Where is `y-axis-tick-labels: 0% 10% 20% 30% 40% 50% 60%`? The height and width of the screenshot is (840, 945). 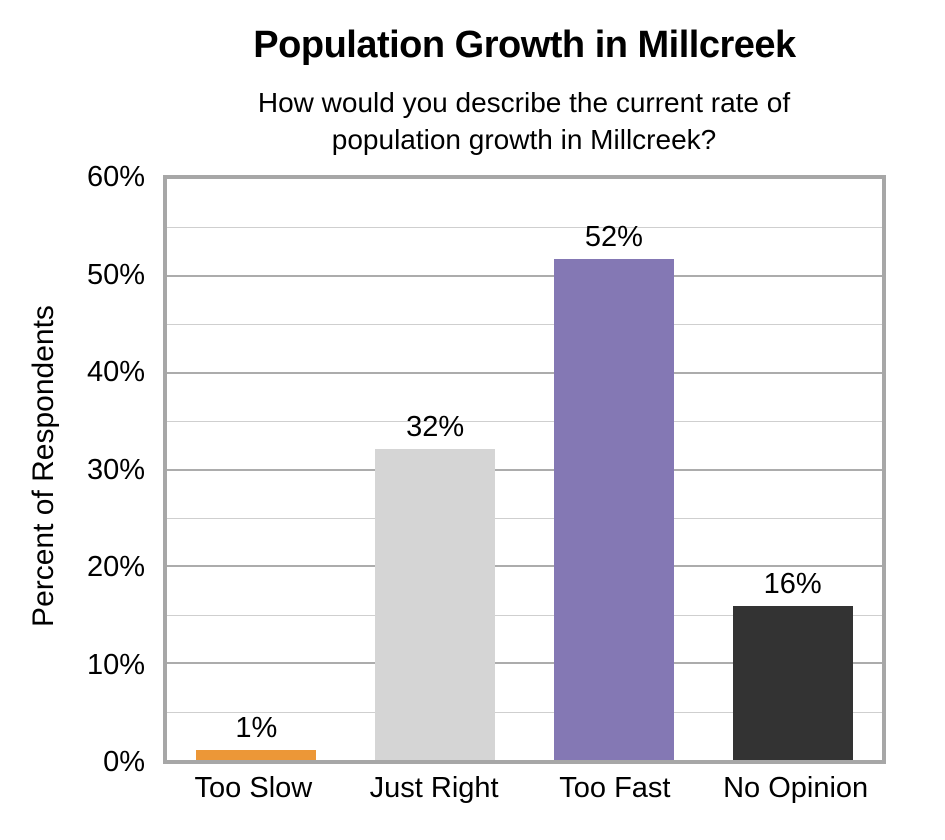 y-axis-tick-labels: 0% 10% 20% 30% 40% 50% 60% is located at coordinates (72, 469).